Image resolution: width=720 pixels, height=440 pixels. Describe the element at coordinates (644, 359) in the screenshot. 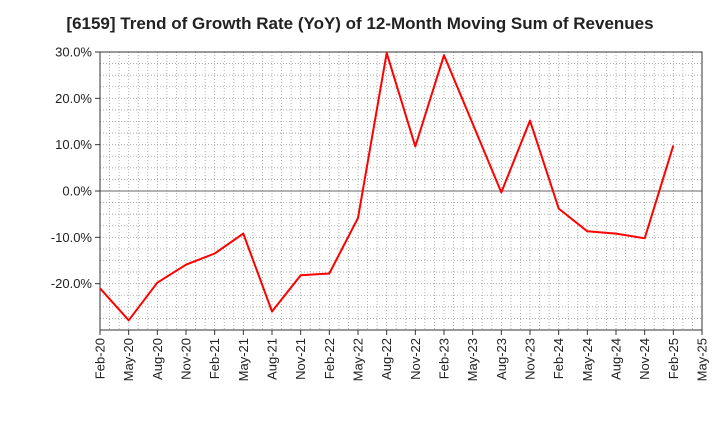

I see `x-tick-label: Nov-24` at that location.